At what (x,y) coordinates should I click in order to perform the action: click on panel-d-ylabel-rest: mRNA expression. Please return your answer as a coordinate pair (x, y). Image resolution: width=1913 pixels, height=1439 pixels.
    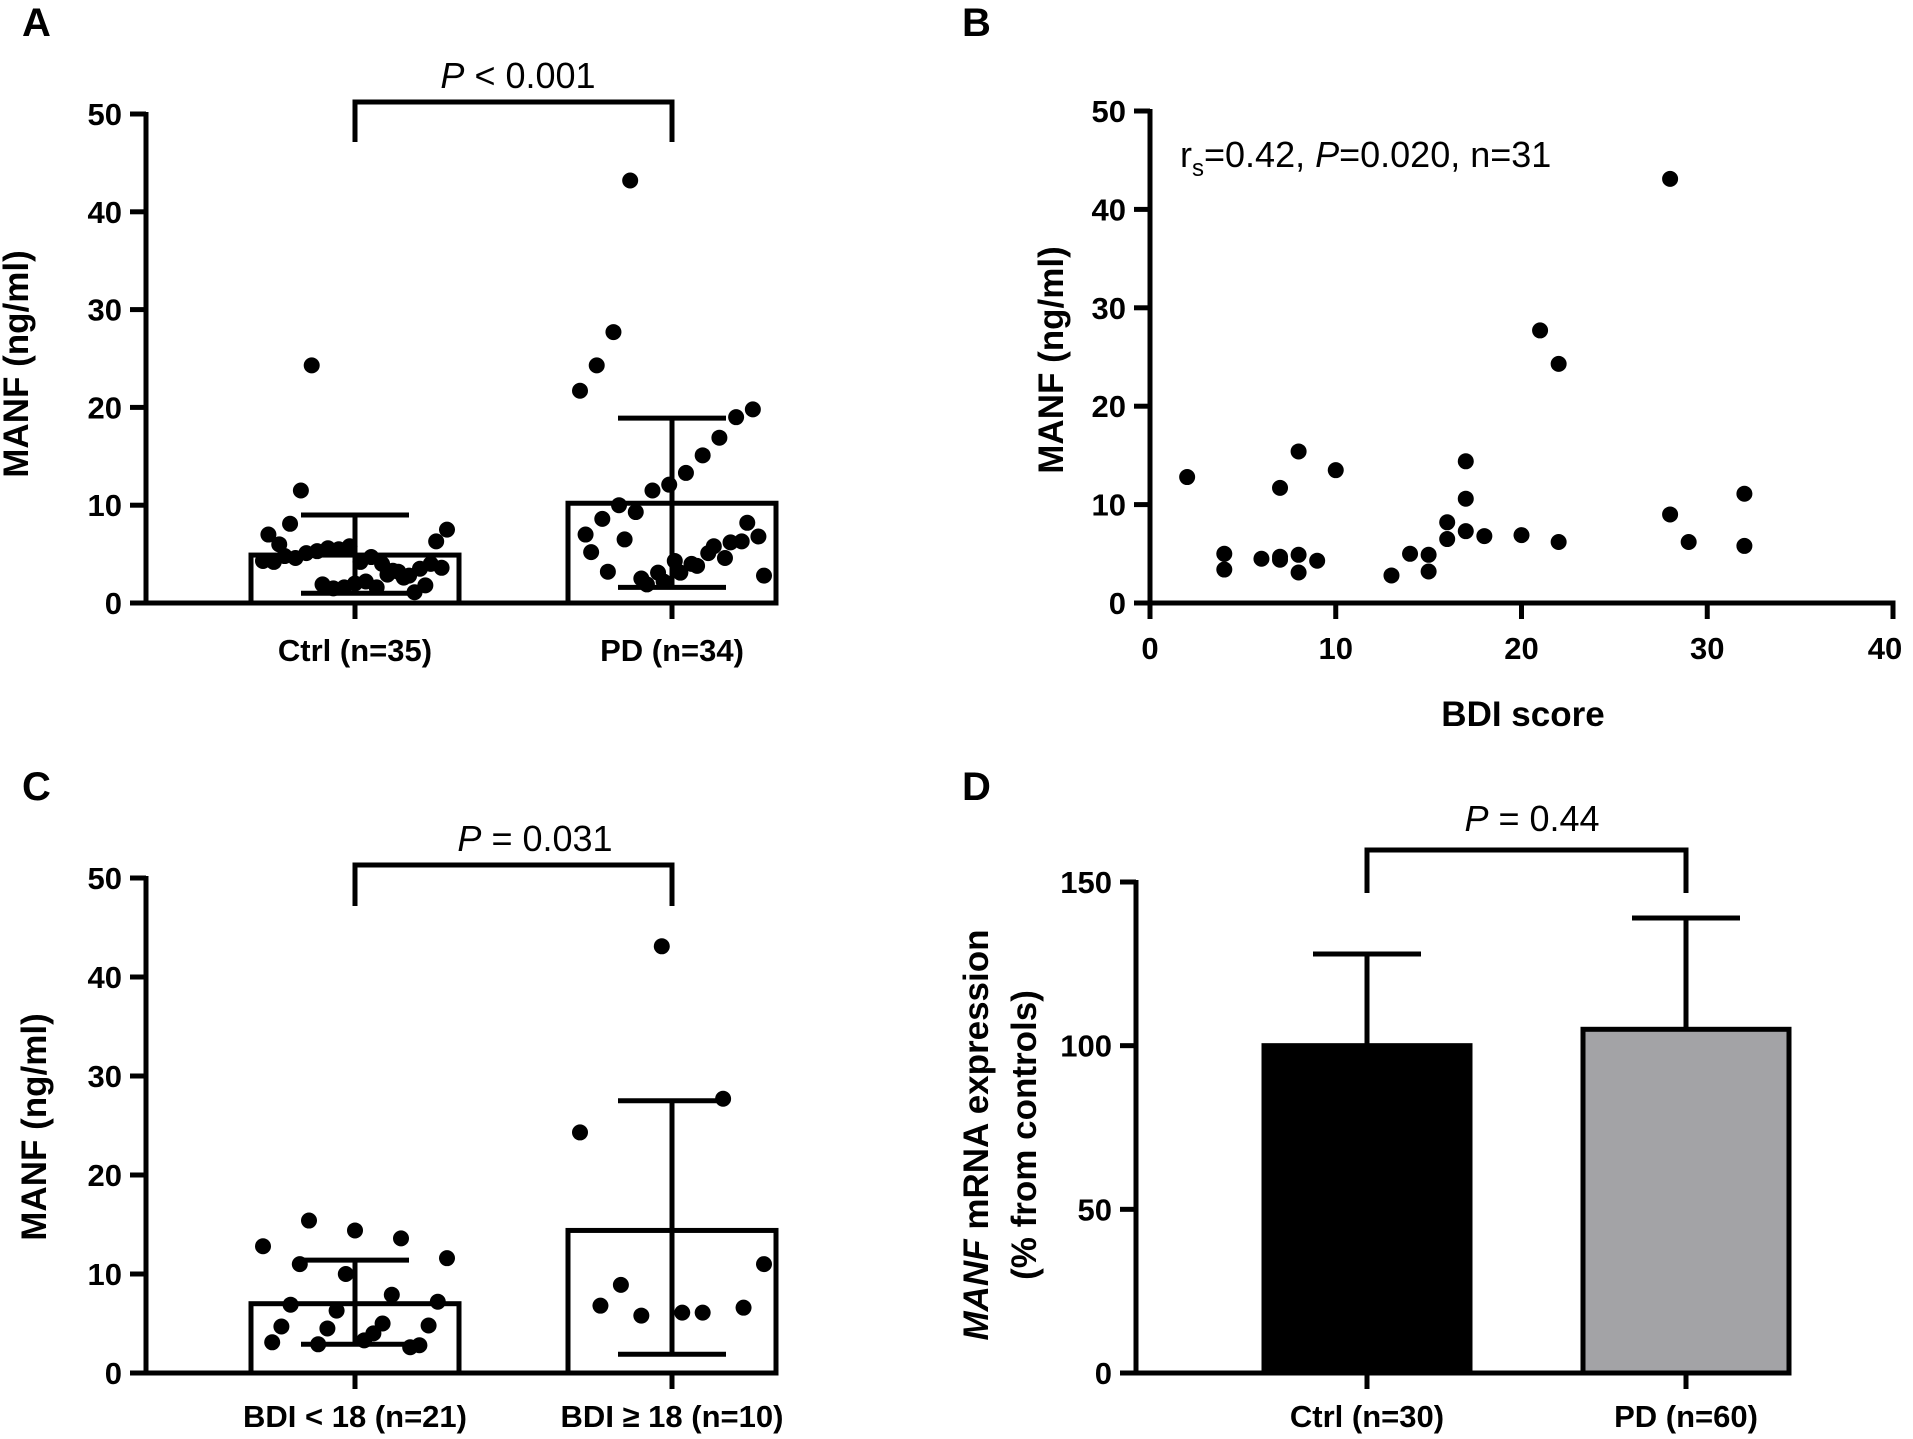
    Looking at the image, I should click on (976, 1084).